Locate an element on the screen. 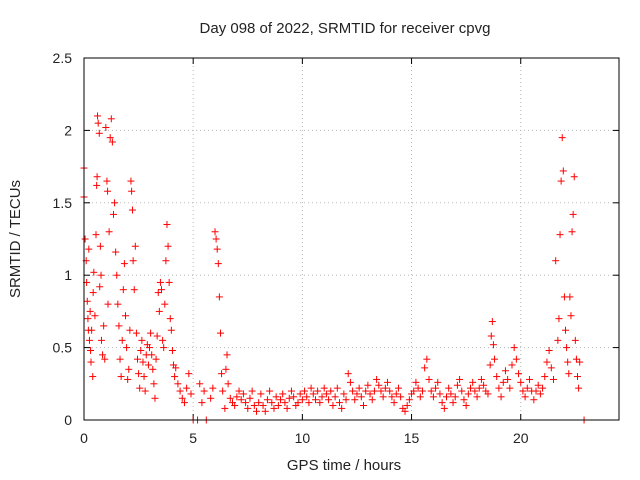  y-tick-label: 2.5 is located at coordinates (63, 58).